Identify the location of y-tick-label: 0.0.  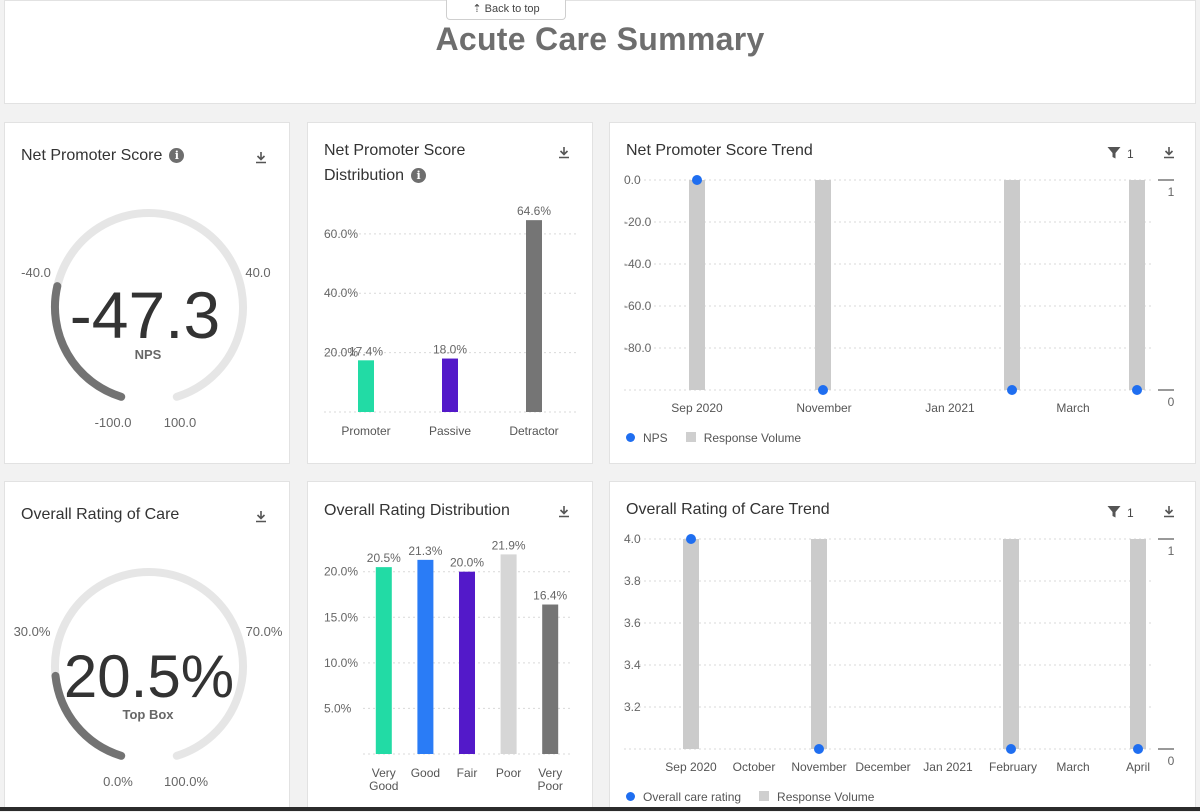
(632, 180).